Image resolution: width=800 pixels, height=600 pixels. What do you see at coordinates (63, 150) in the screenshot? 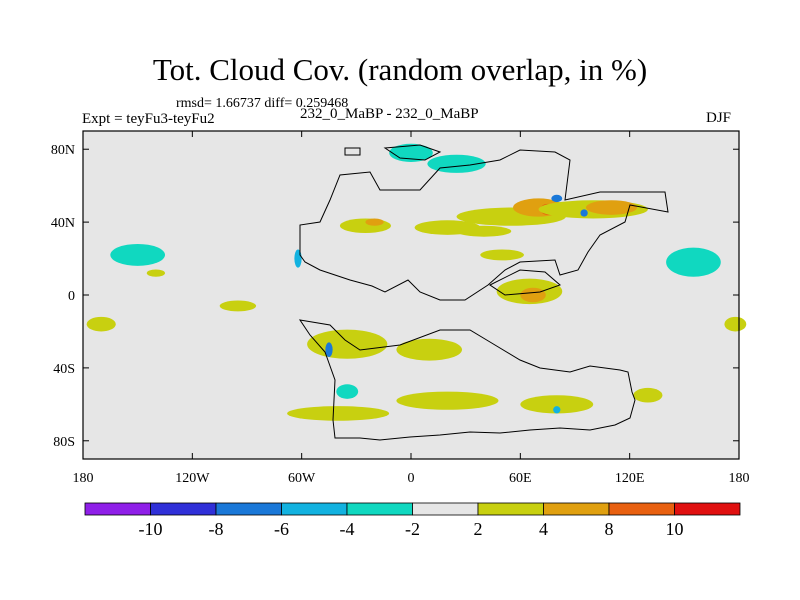
I see `y-tick-label: 80N` at bounding box center [63, 150].